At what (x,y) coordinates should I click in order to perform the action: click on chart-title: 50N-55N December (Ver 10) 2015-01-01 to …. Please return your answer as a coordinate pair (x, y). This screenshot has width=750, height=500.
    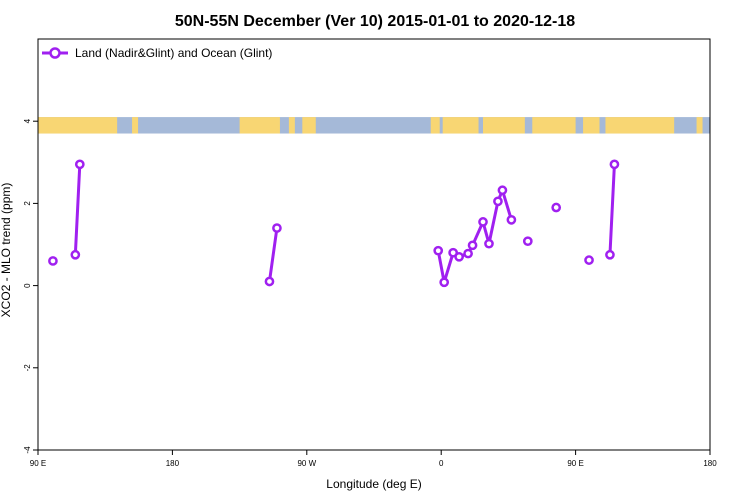
    Looking at the image, I should click on (375, 21).